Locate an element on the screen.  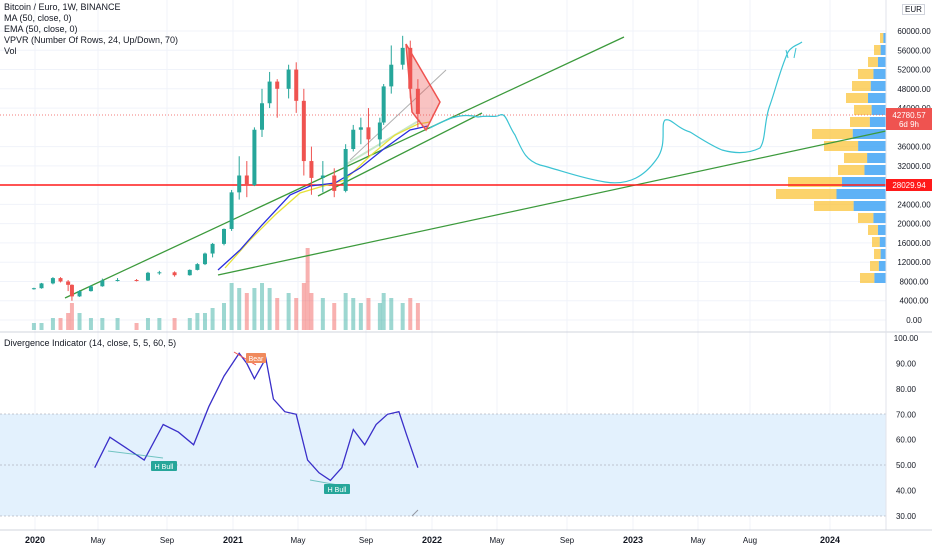
price-tick-label: 8000.00 is located at coordinates (914, 281).